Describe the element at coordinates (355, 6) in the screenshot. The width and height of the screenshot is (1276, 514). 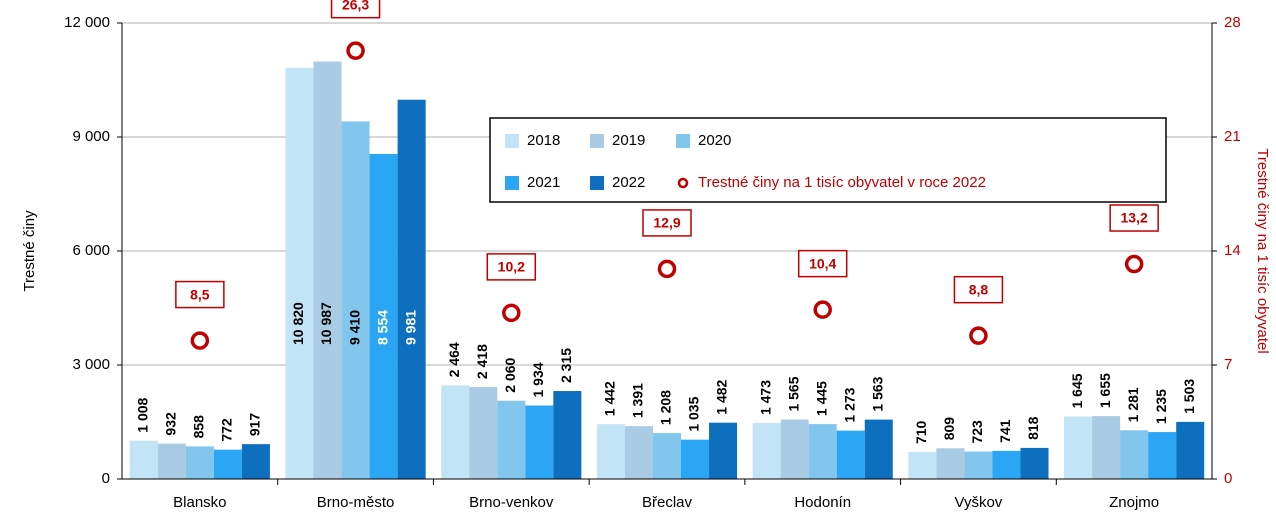
I see `rate-label: 26,3` at that location.